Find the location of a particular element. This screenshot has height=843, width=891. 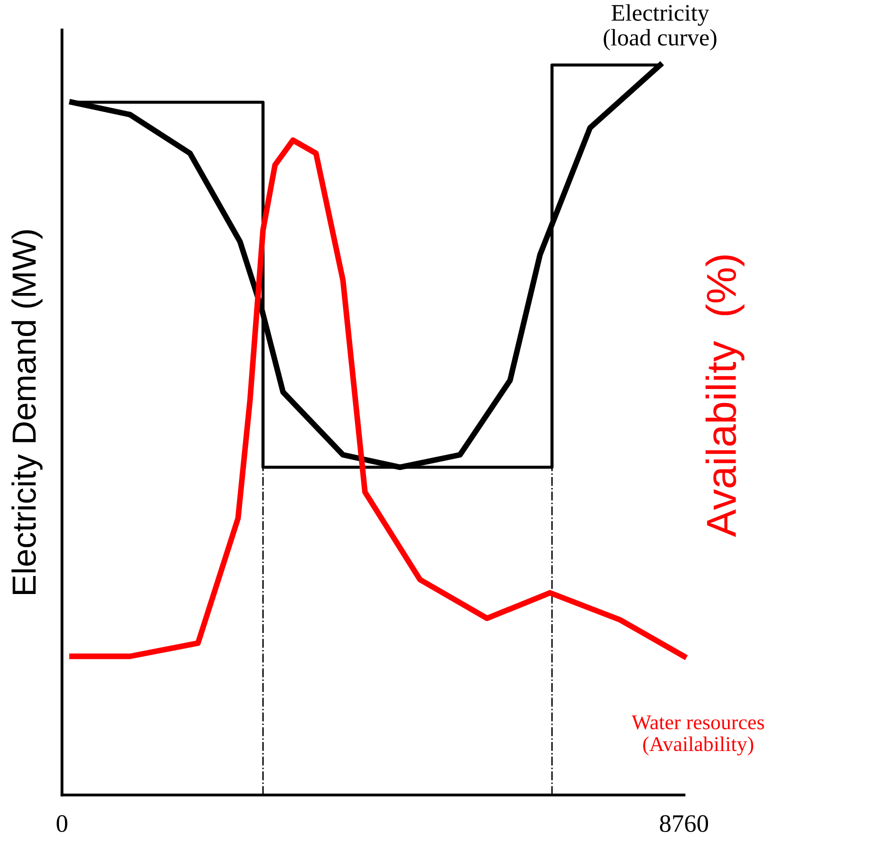

text: Water resources (Availability) is located at coordinates (698, 736).